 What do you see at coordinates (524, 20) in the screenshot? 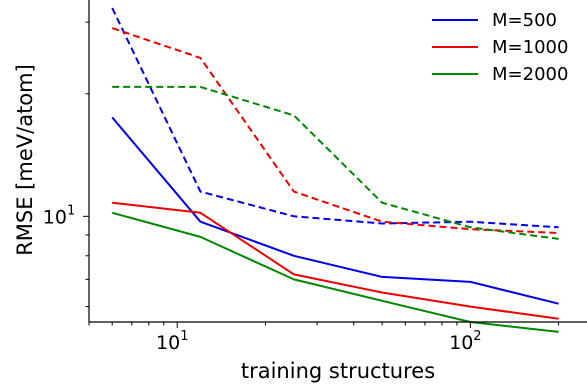
I see `legend-label-m-500: M=500` at bounding box center [524, 20].